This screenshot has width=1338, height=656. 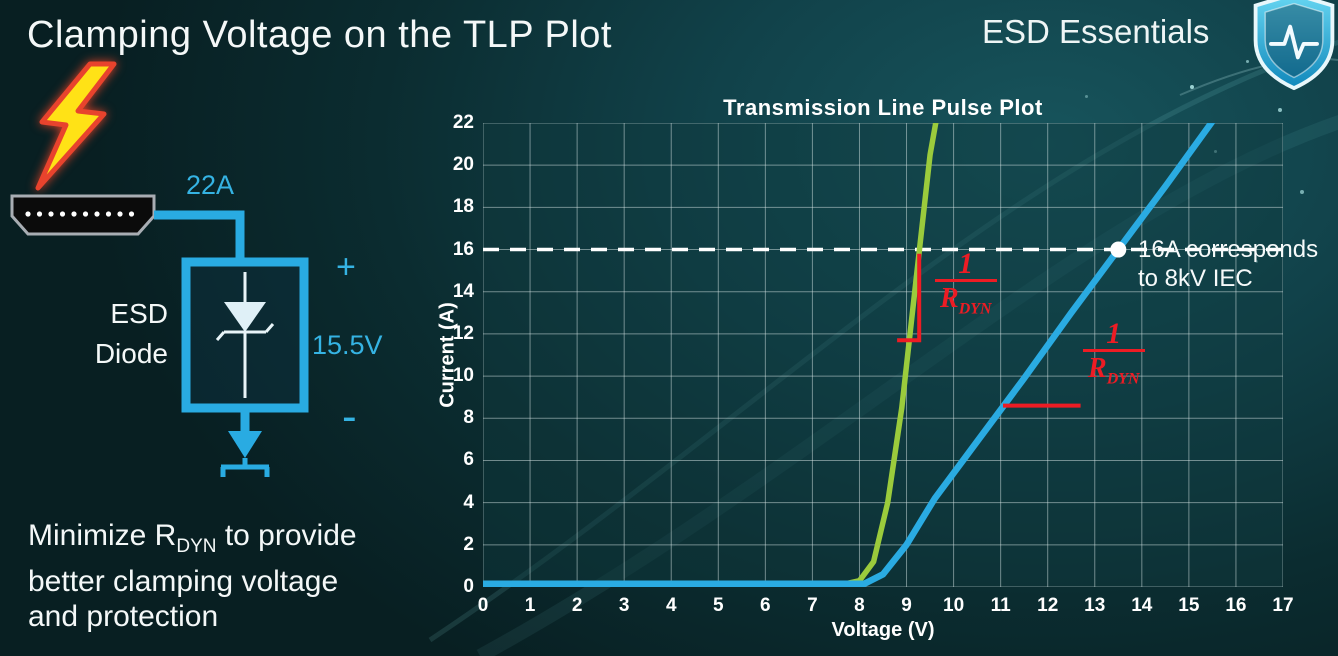 I want to click on y-tick-label: 0, so click(x=468, y=586).